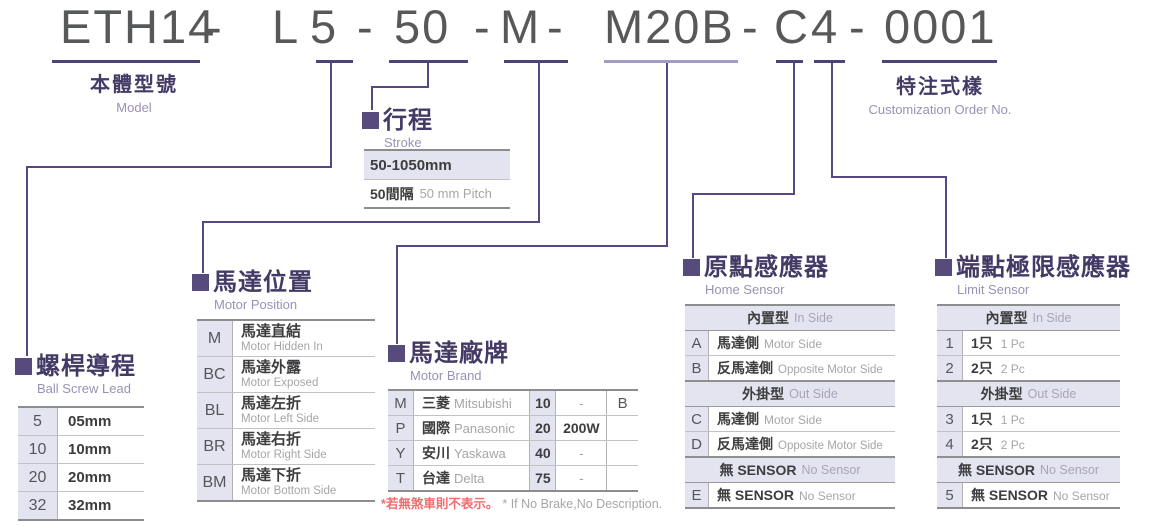 This screenshot has height=526, width=1150. I want to click on stroke-title-en: Stroke, so click(403, 143).